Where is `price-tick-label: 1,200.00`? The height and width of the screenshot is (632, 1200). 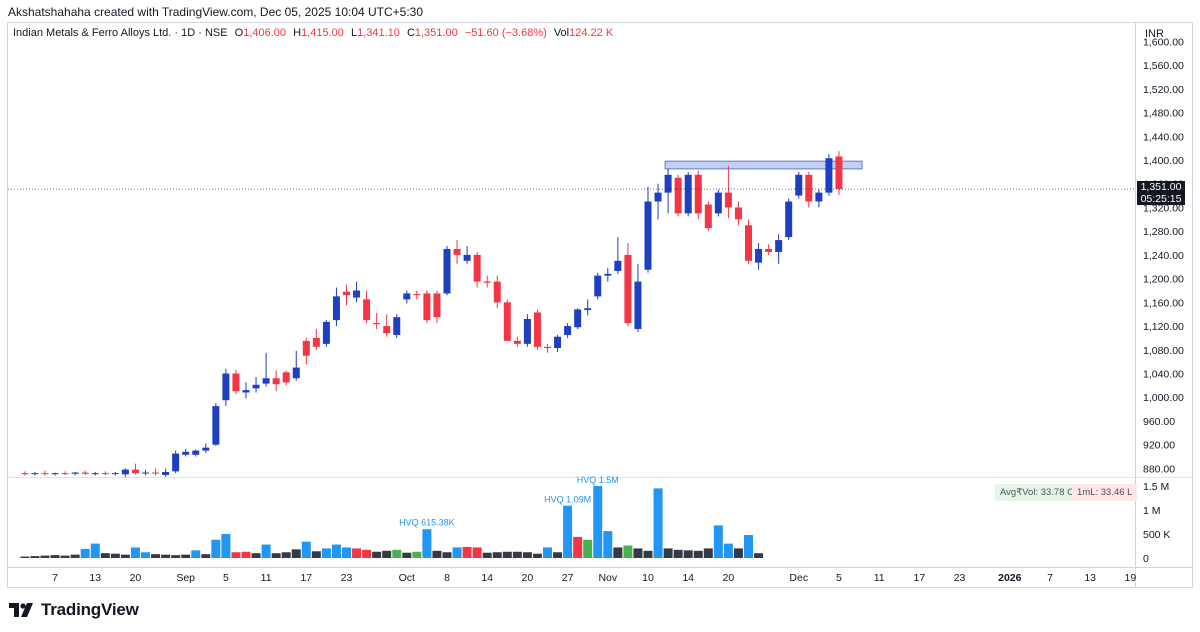 price-tick-label: 1,200.00 is located at coordinates (1163, 280).